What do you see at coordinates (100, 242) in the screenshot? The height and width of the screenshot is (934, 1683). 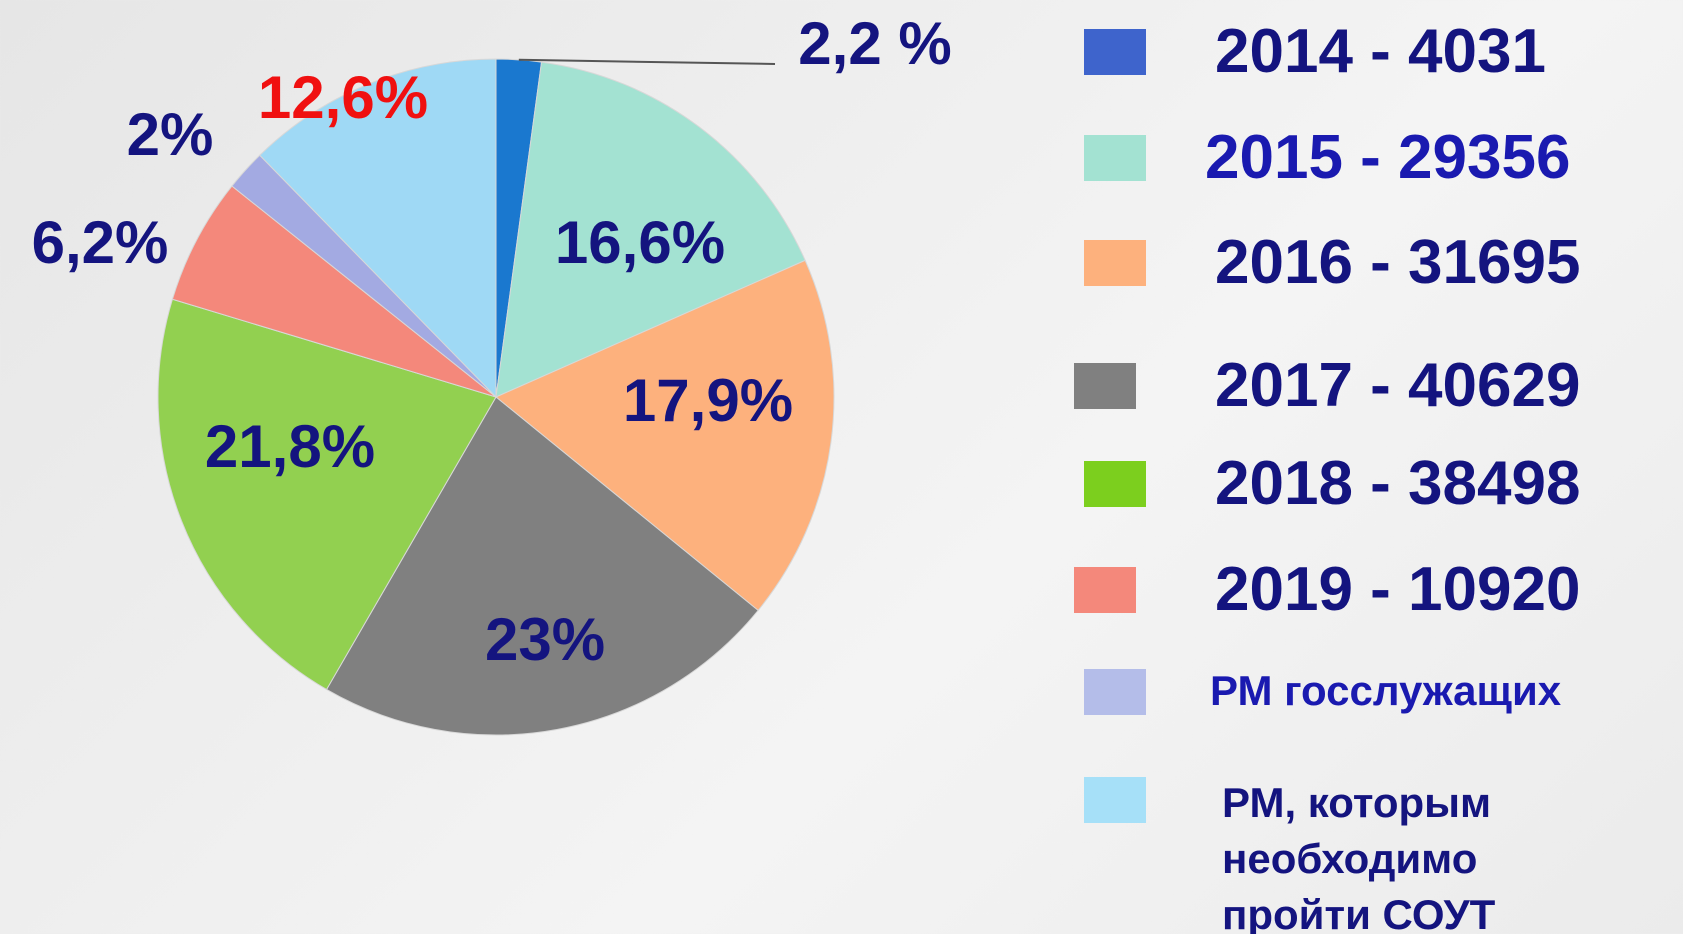 I see `value-label: 6,2%` at bounding box center [100, 242].